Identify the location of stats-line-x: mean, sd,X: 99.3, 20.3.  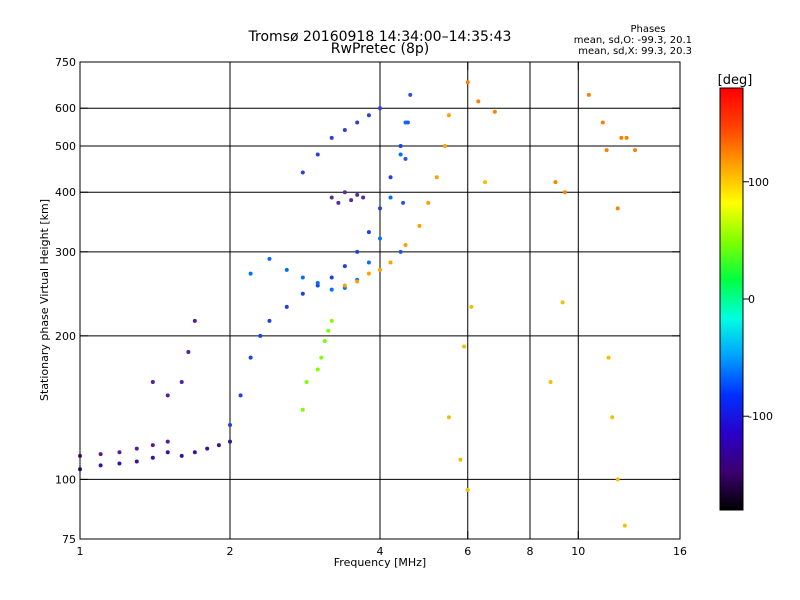
(635, 51).